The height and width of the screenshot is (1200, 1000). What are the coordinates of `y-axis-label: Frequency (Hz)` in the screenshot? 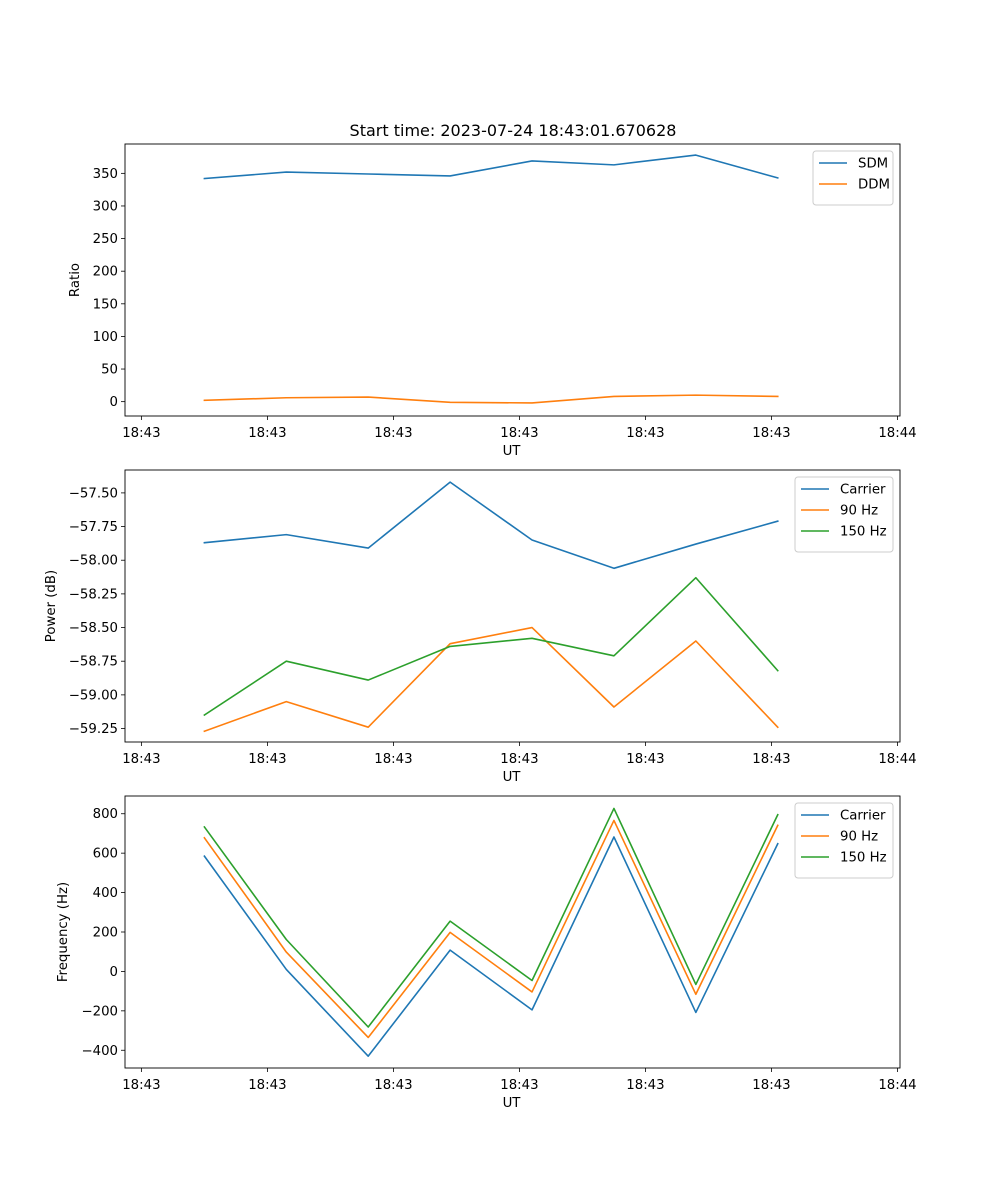 It's located at (63, 932).